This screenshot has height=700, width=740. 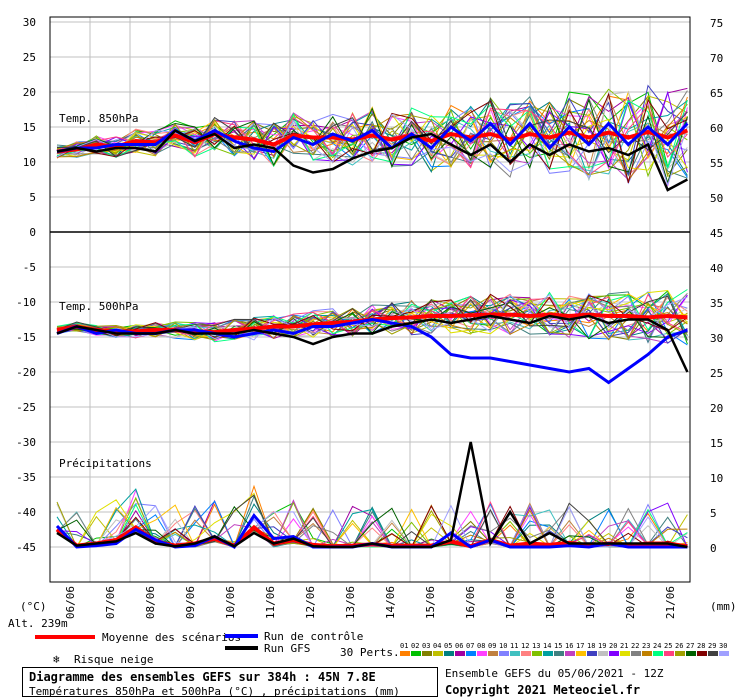 I want to click on legend-perts-label: 30 Perts., so click(x=370, y=652).